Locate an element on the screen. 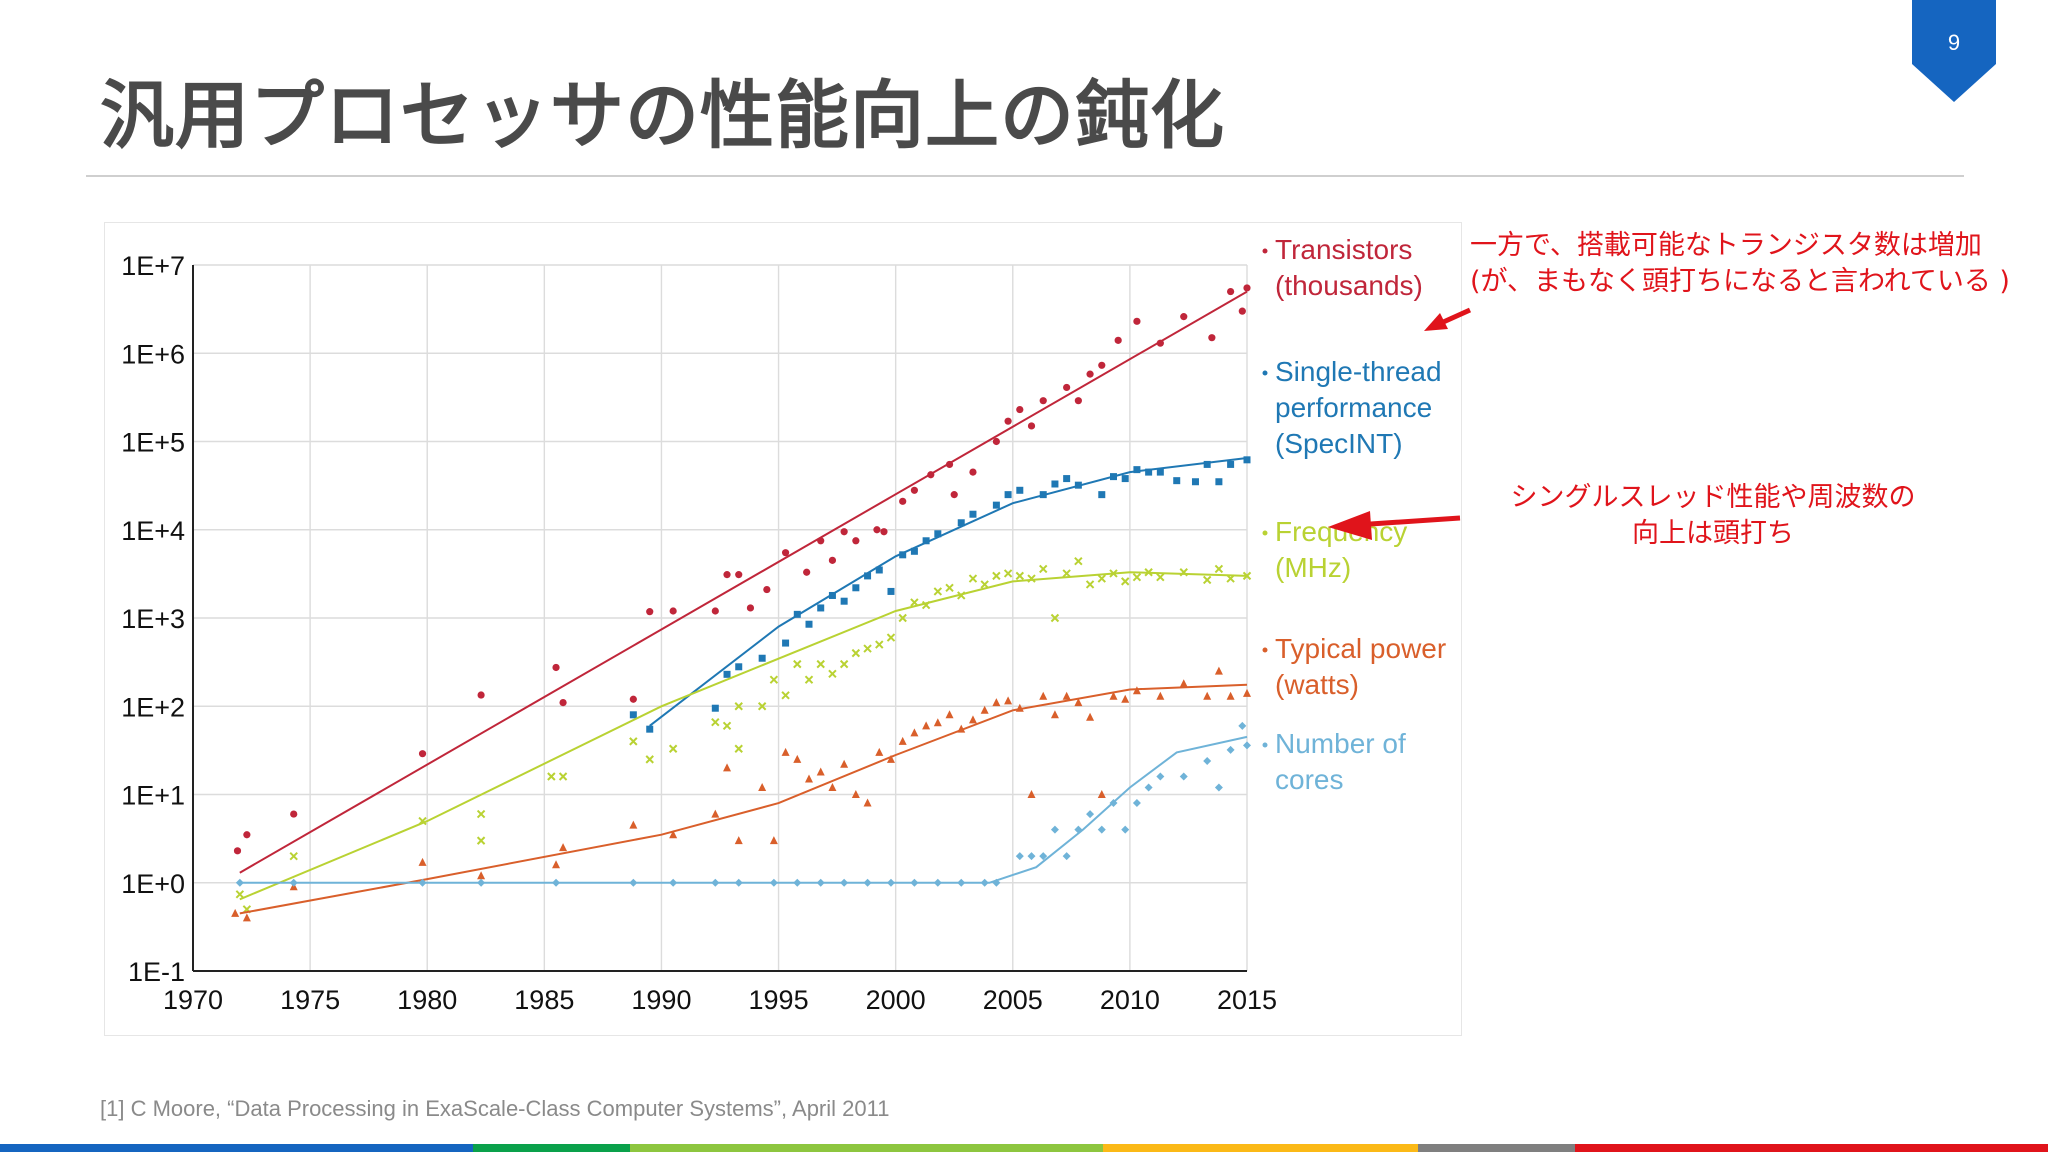 This screenshot has height=1152, width=2048. page-number: 9 is located at coordinates (1954, 42).